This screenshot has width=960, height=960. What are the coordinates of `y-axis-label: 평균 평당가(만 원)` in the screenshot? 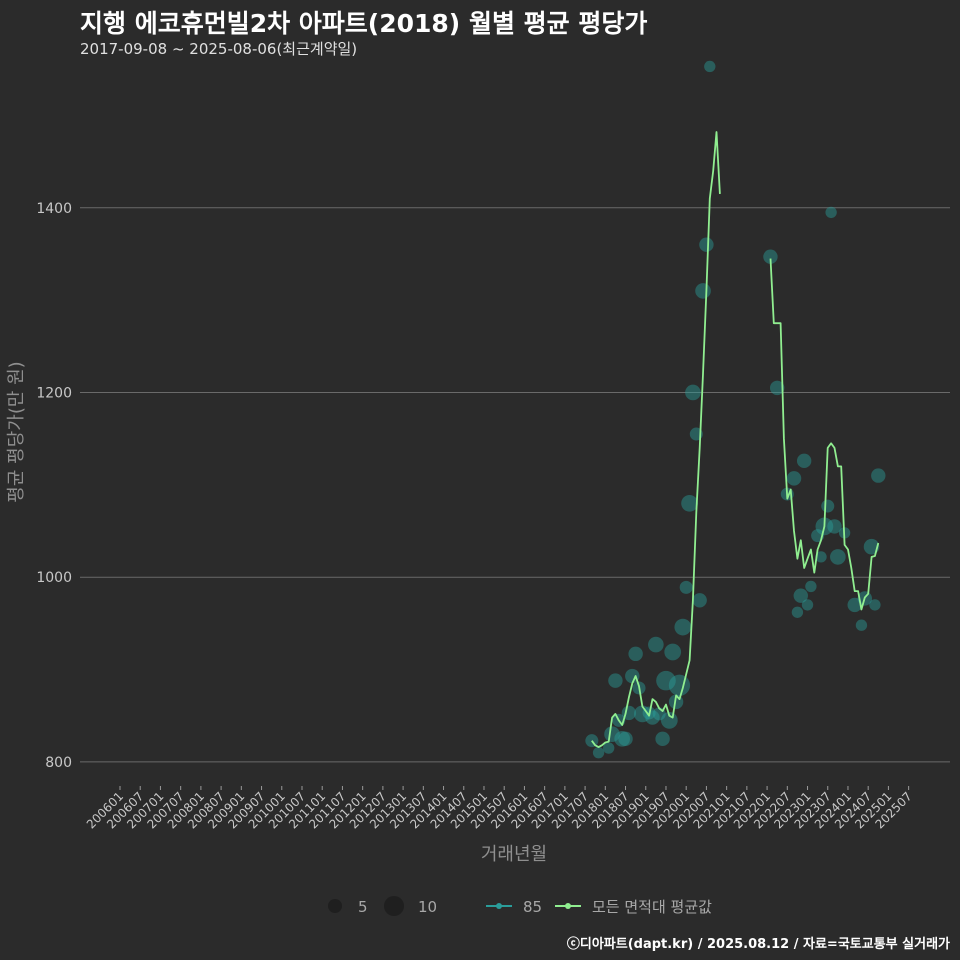 It's located at (16, 431).